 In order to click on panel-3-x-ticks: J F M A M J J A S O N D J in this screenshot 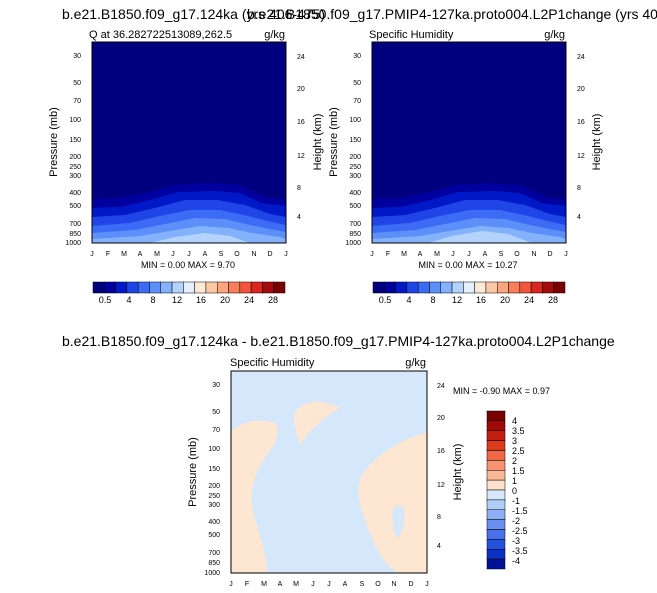, I will do `click(329, 584)`.